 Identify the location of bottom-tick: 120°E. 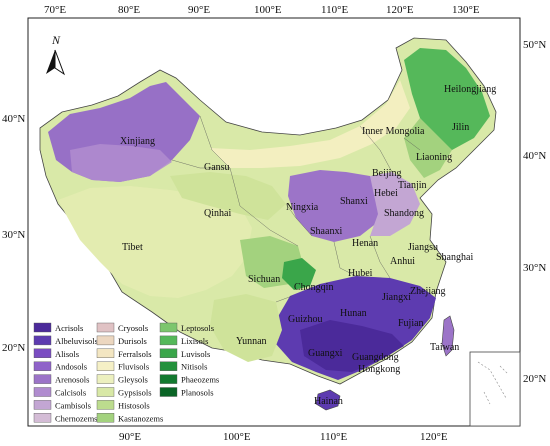
(434, 437).